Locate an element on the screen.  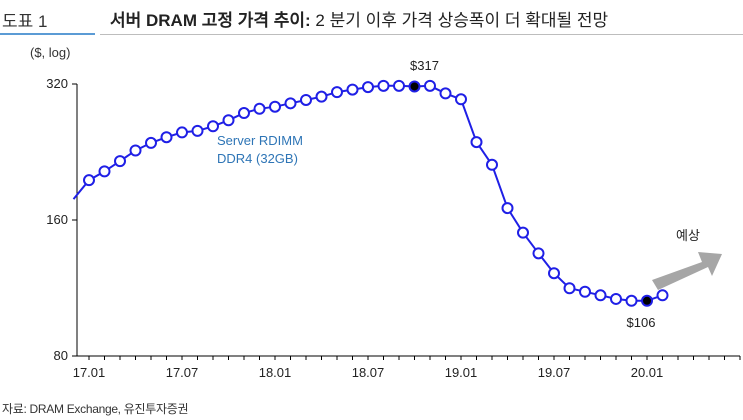
series-label: DDR4 (32GB) is located at coordinates (257, 158).